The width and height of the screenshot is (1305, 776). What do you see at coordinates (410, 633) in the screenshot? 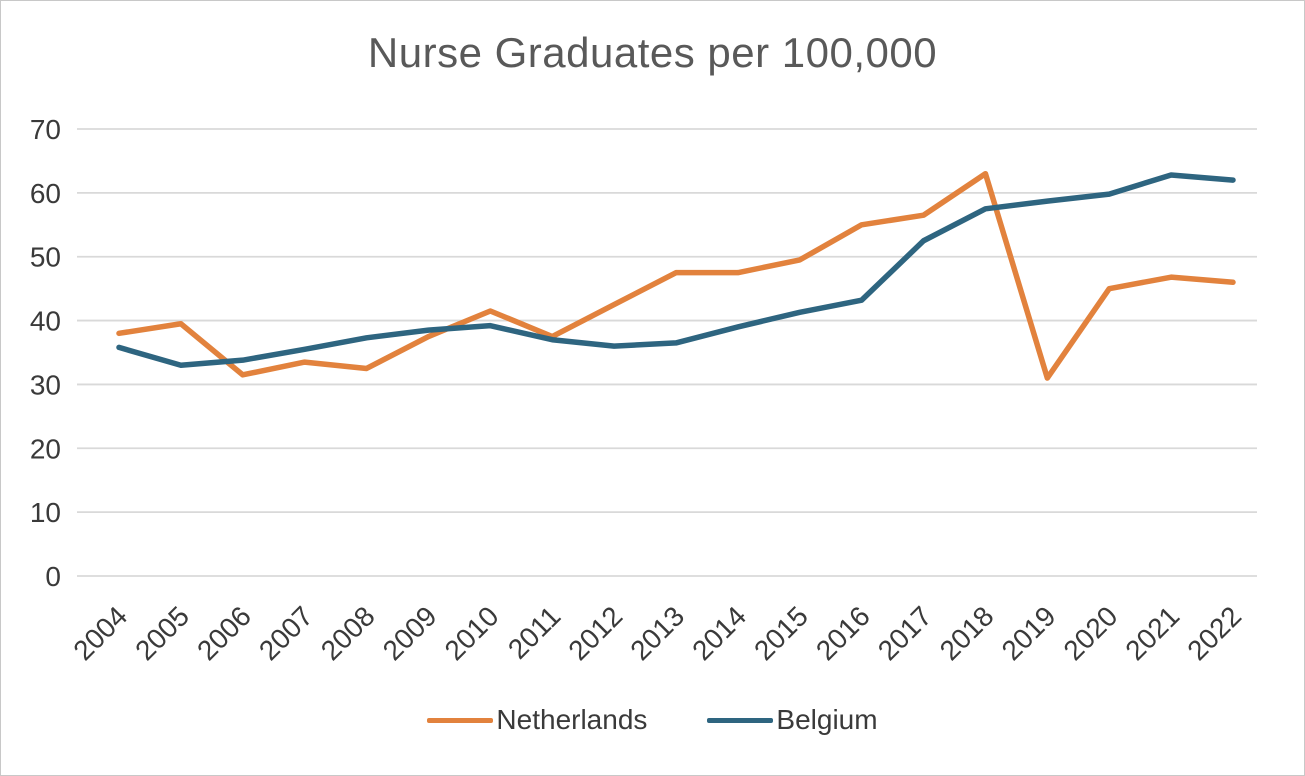
I see `x-axis-tick-label: 2009` at bounding box center [410, 633].